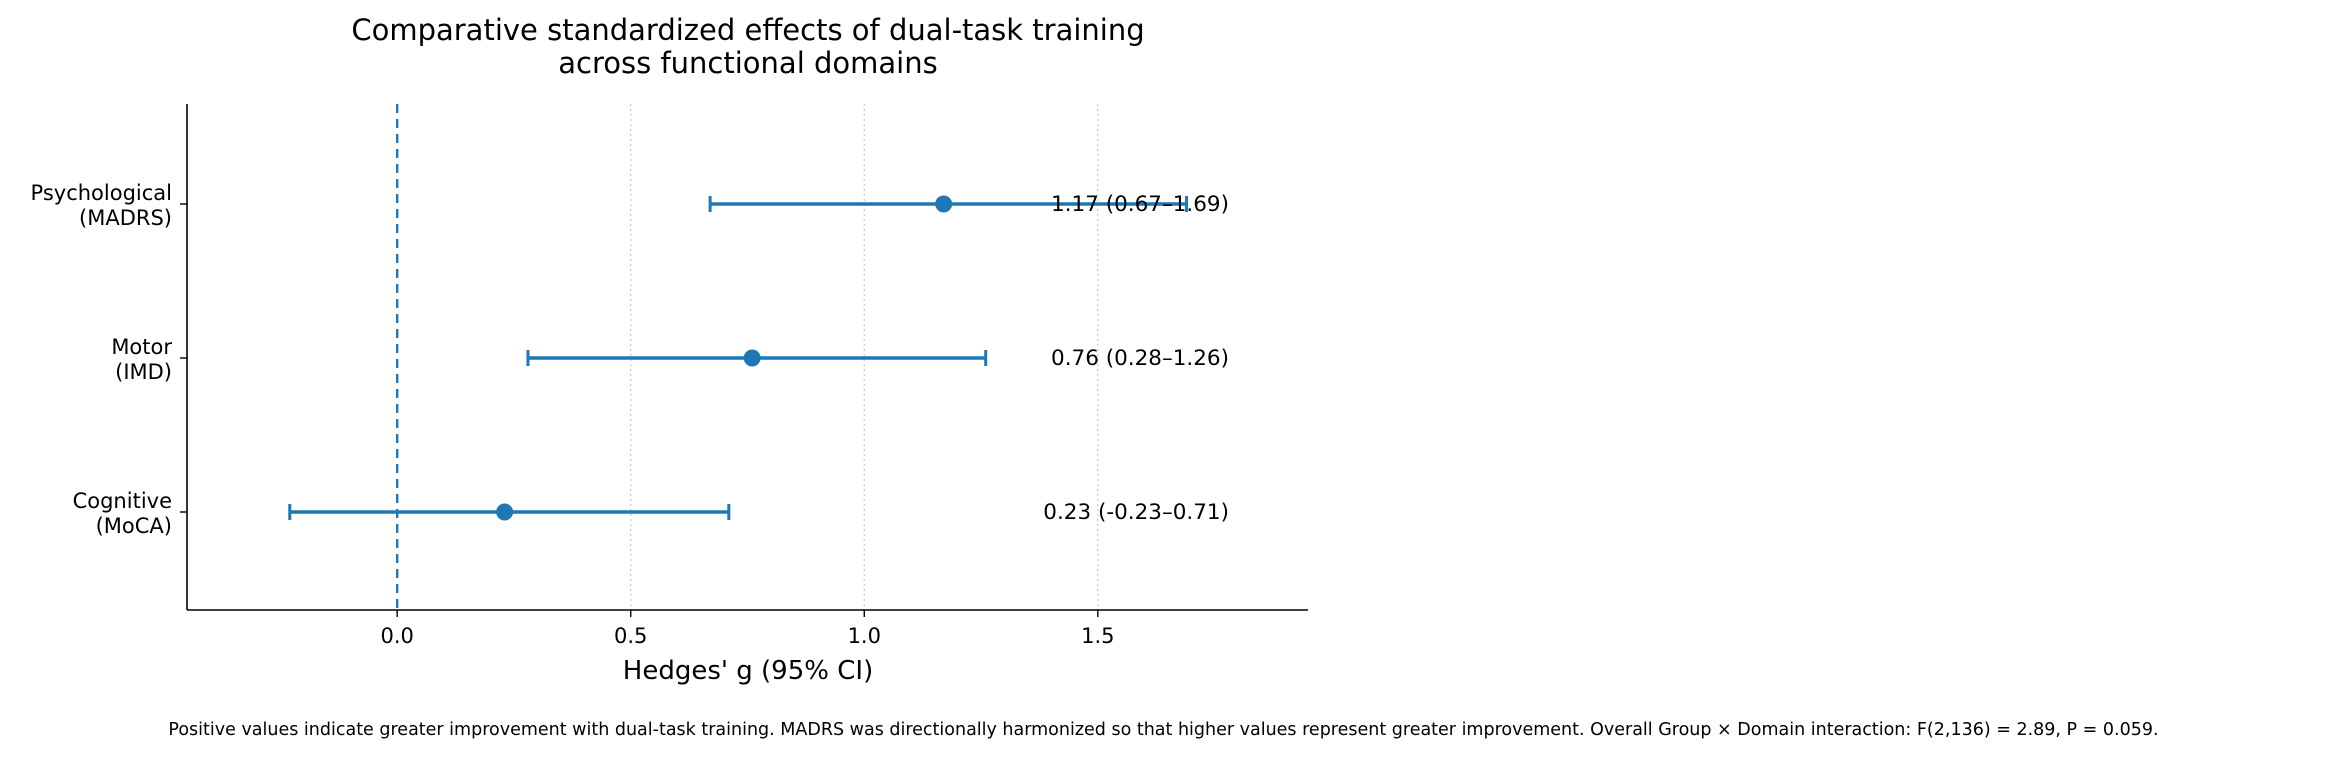 Image resolution: width=2327 pixels, height=759 pixels. What do you see at coordinates (747, 63) in the screenshot?
I see `chart-title-line-2: across functional domains` at bounding box center [747, 63].